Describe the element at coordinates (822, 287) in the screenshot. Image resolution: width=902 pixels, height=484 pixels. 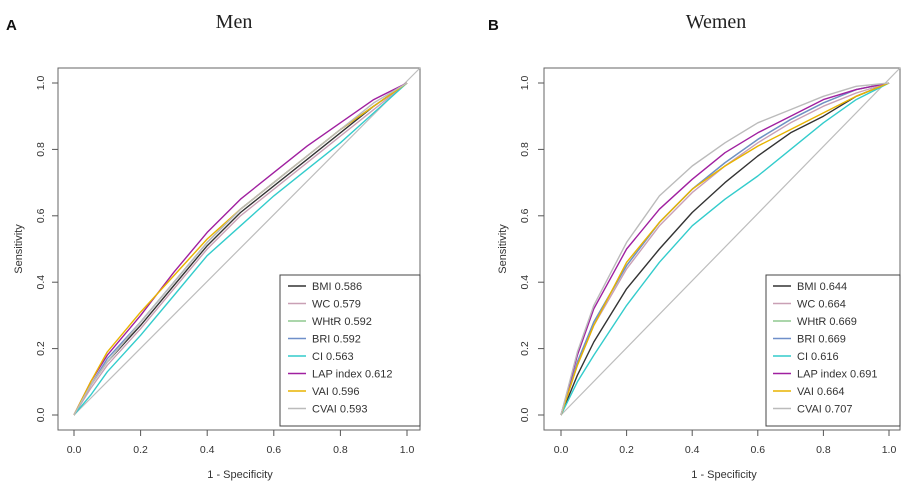
I see `legend-label-b-0: BMI 0.644` at that location.